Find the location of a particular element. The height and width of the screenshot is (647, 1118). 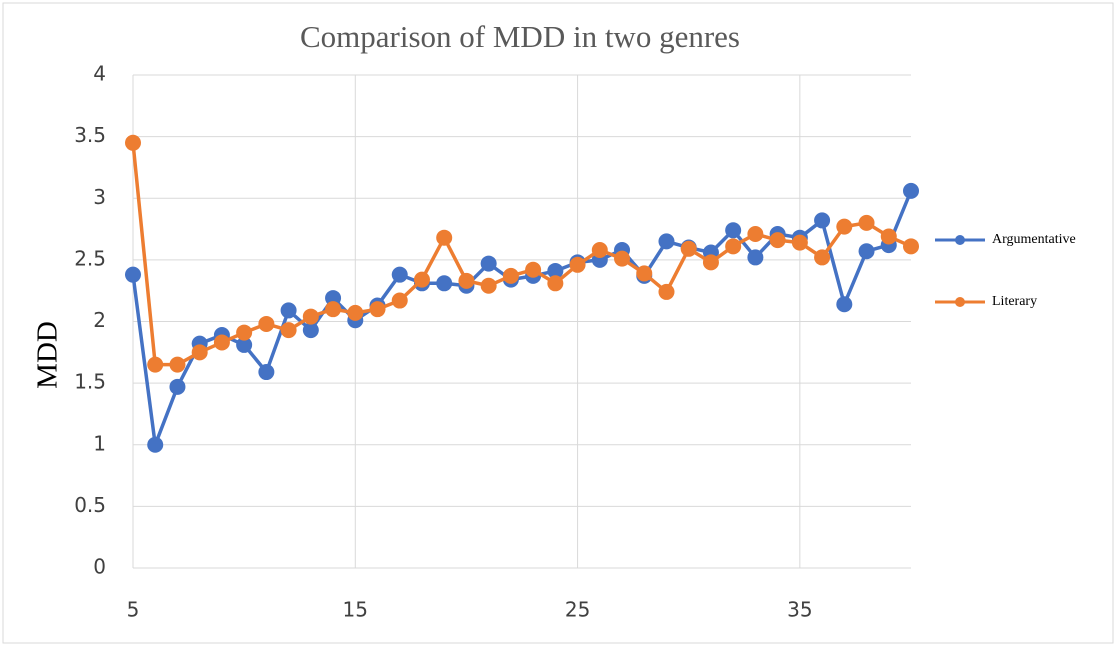

y-tick-label: 2 is located at coordinates (99, 320).